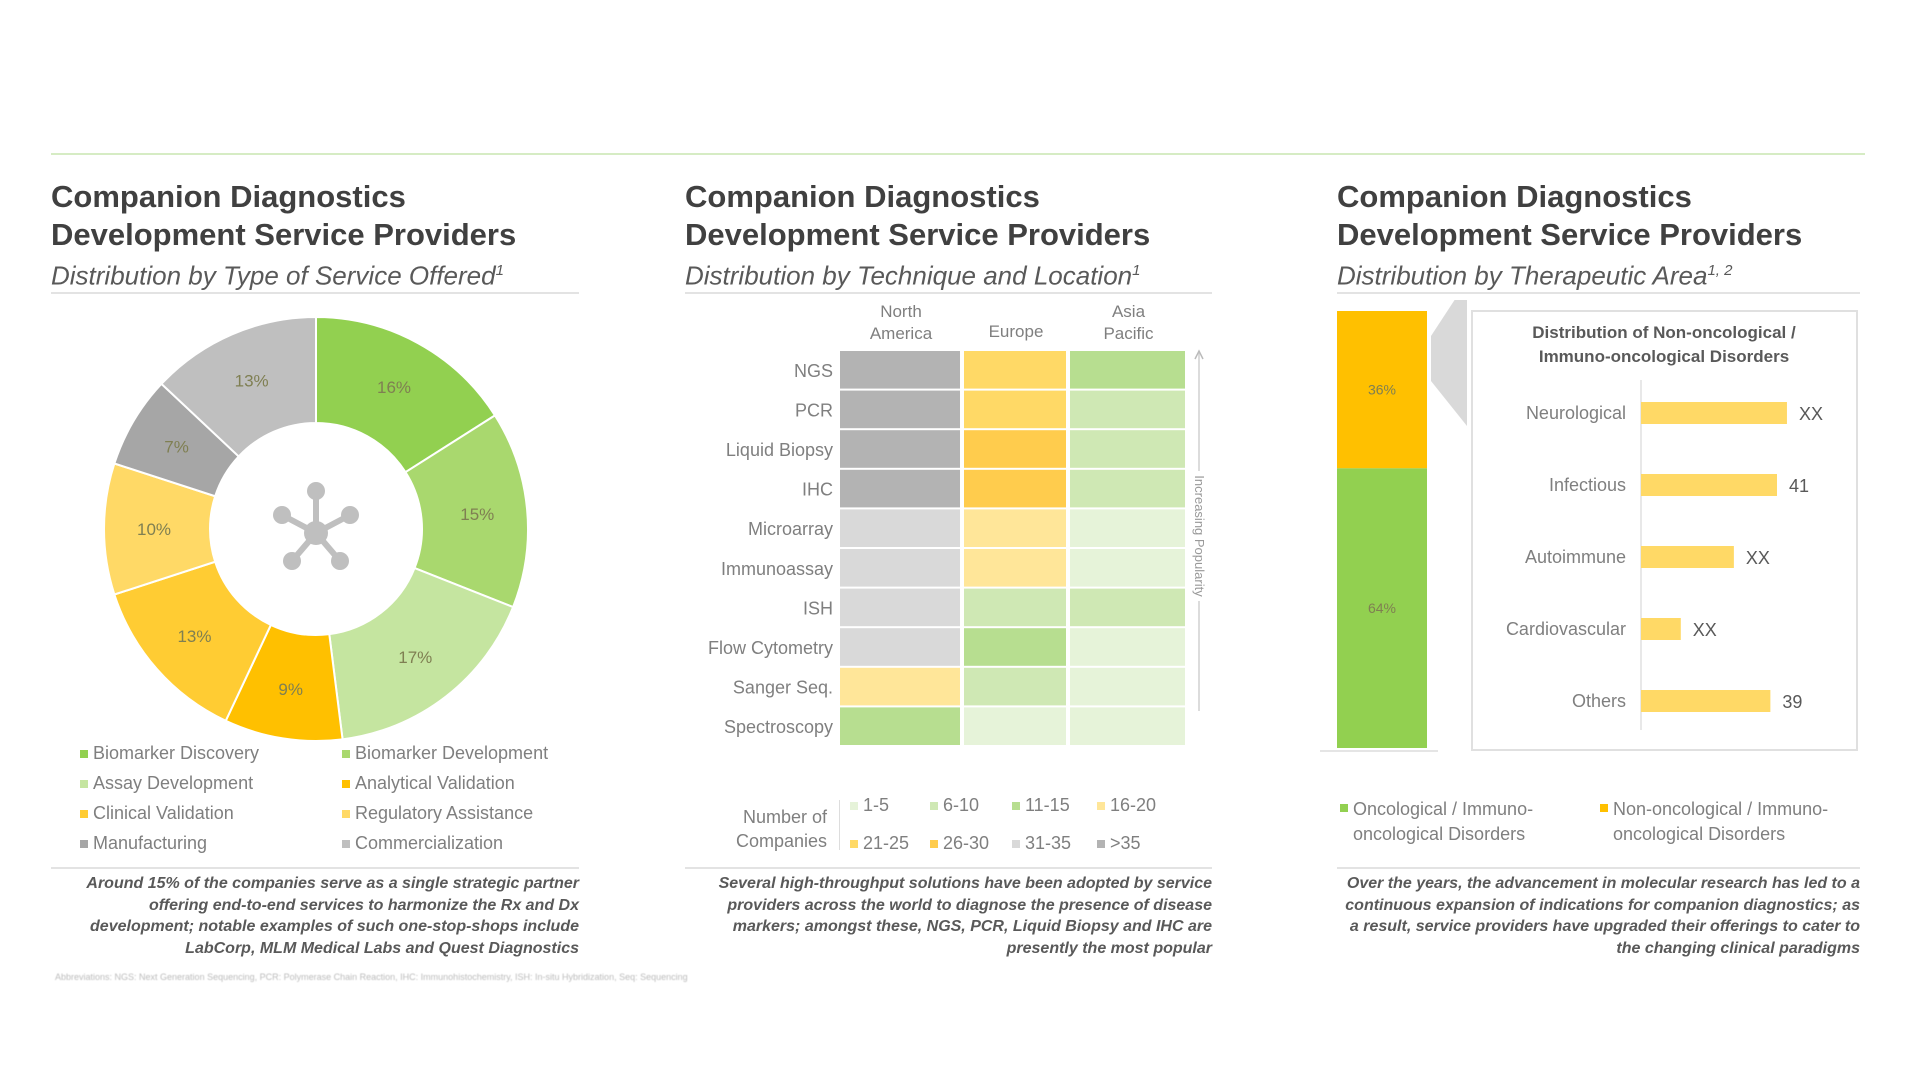 The width and height of the screenshot is (1920, 1080). I want to click on title-line-2: Development Service Providers, so click(918, 234).